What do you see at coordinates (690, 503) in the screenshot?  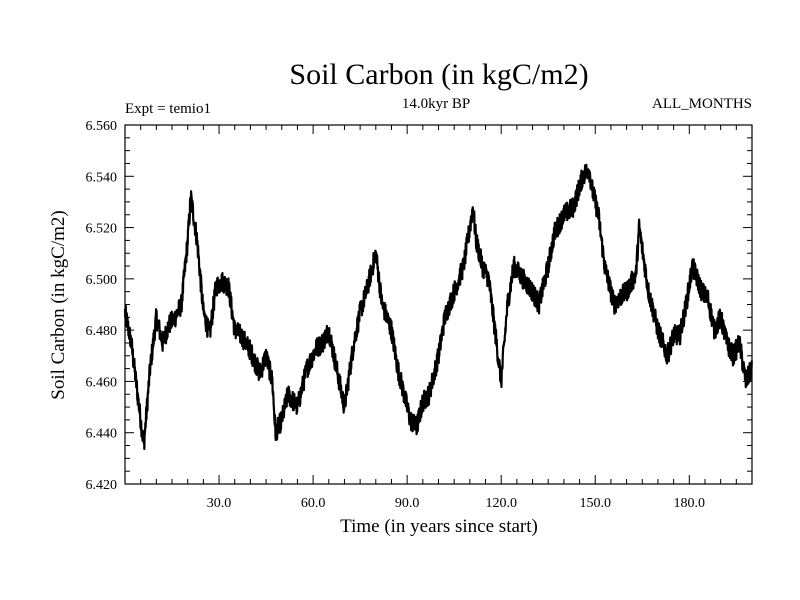 I see `x-tick-label: 180.0` at bounding box center [690, 503].